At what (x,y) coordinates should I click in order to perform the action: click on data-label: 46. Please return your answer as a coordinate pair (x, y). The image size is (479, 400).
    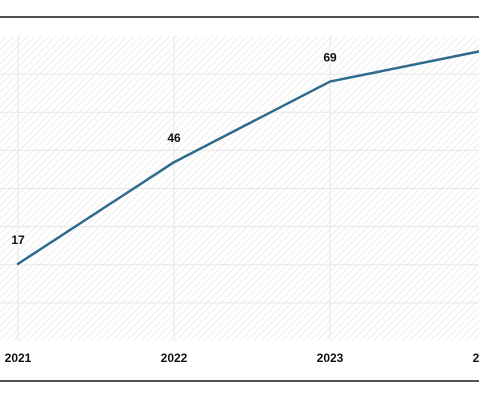
    Looking at the image, I should click on (174, 138).